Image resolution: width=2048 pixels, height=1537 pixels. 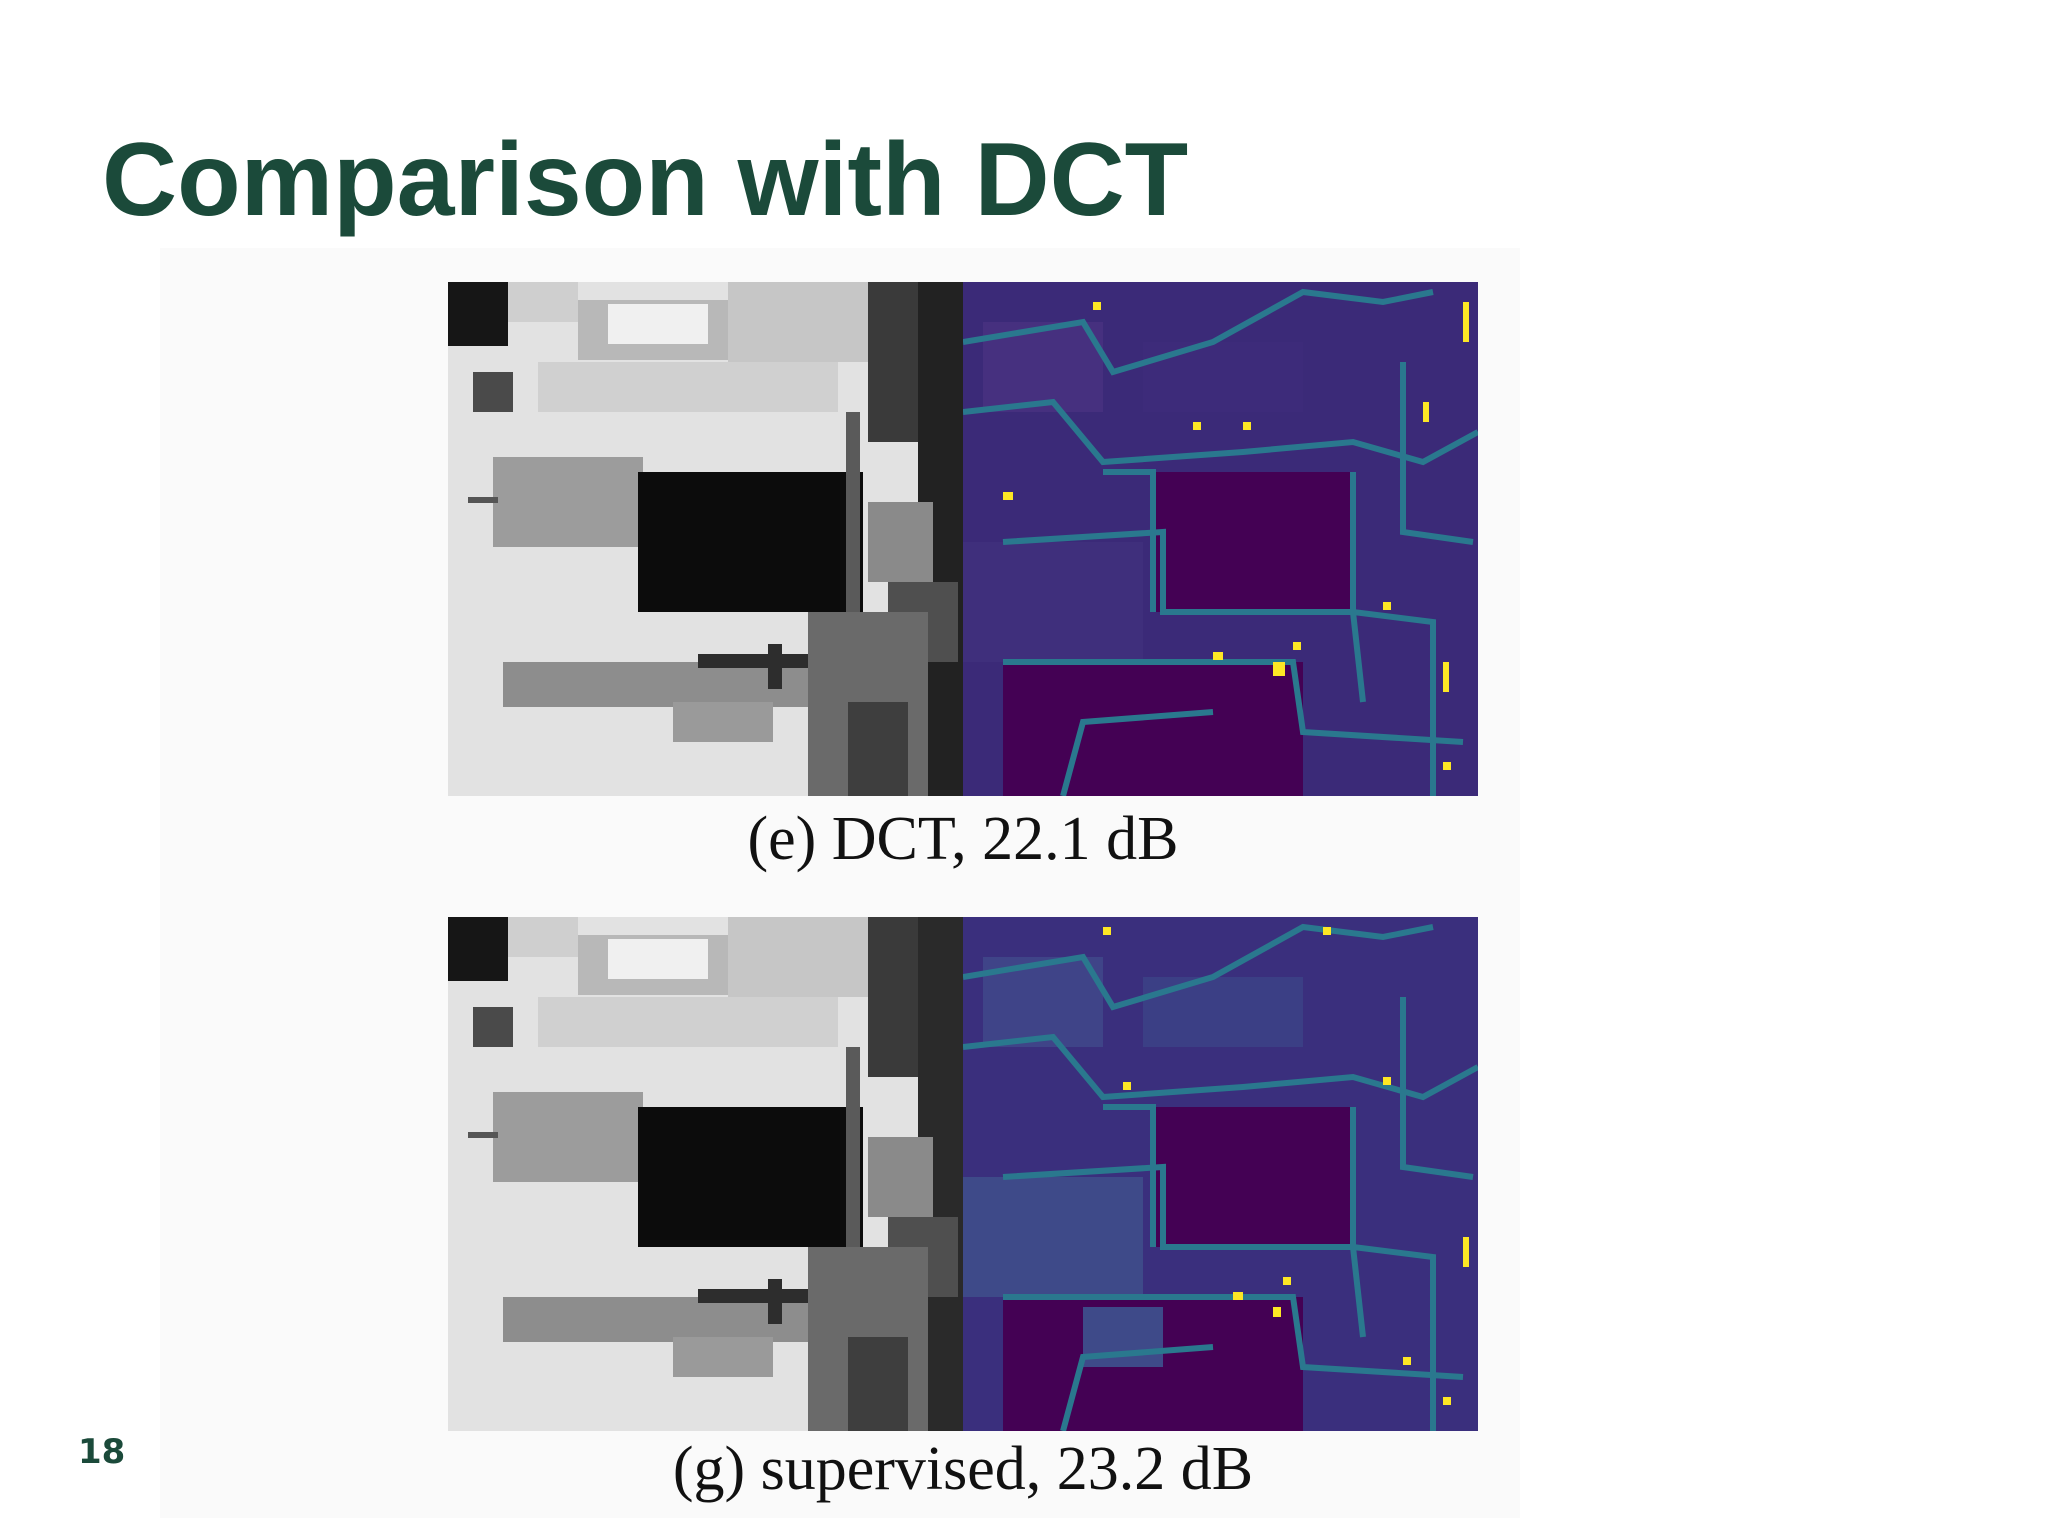 I want to click on slide-title: Comparison with DCT, so click(x=645, y=180).